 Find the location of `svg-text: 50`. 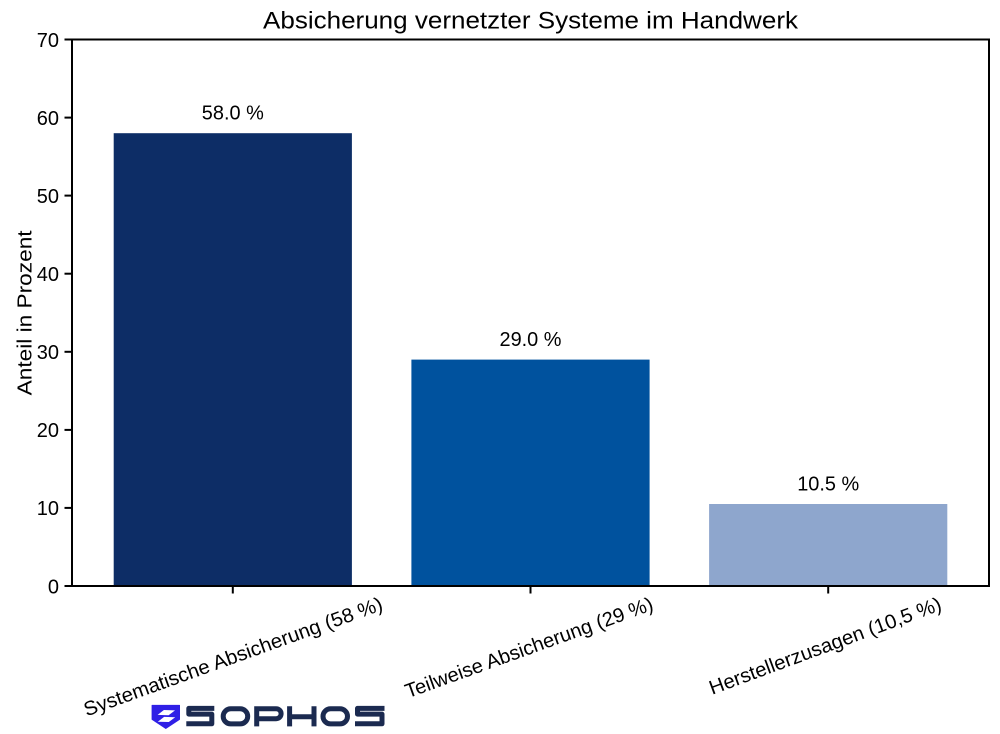

svg-text: 50 is located at coordinates (48, 197).